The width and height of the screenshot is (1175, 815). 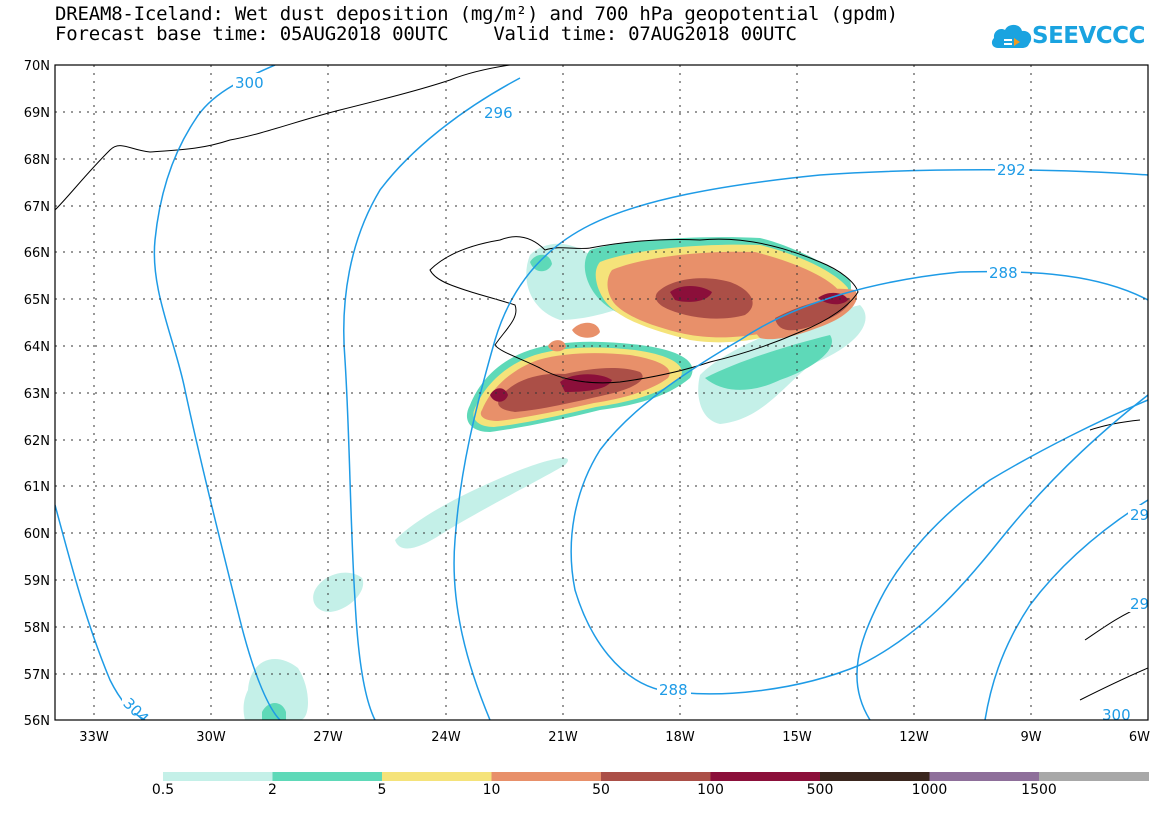 What do you see at coordinates (563, 737) in the screenshot?
I see `lon-label: 21W` at bounding box center [563, 737].